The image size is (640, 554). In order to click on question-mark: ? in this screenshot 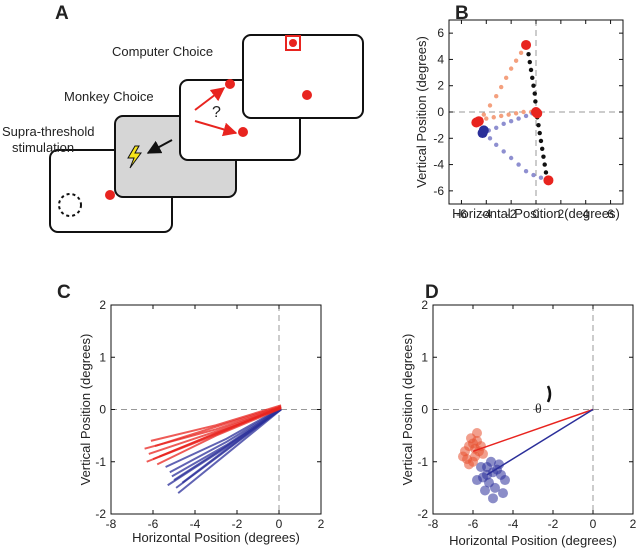, I will do `click(216, 112)`.